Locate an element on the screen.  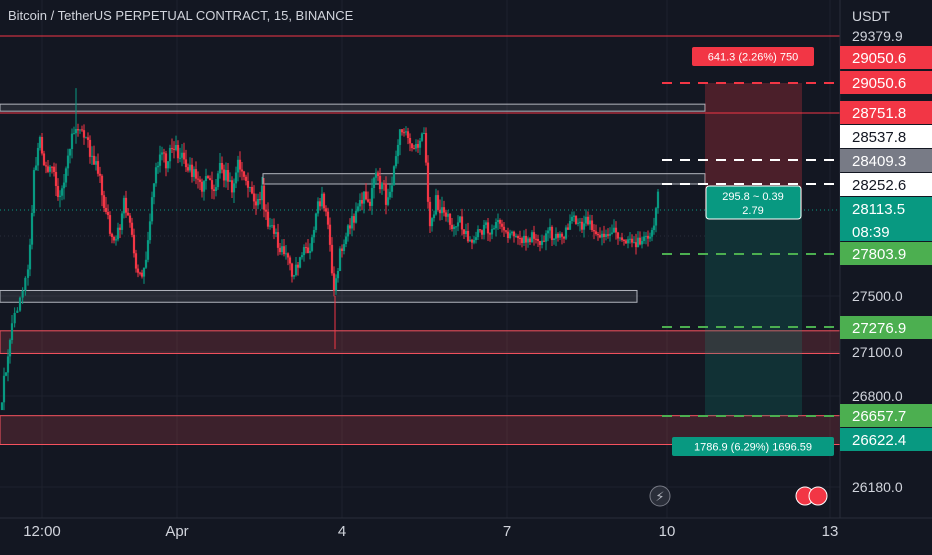
currency-label: USDT is located at coordinates (871, 16).